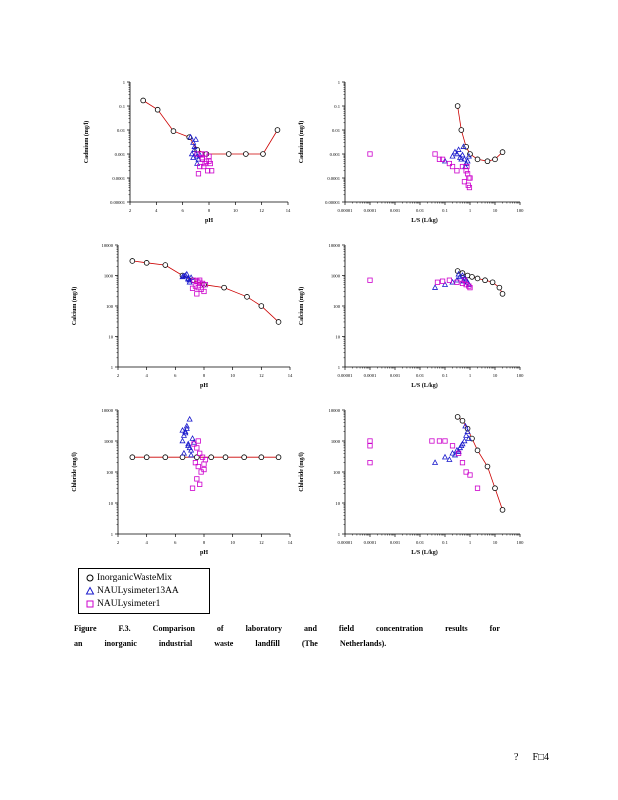  I want to click on x-tick-label: 0.0001, so click(370, 210).